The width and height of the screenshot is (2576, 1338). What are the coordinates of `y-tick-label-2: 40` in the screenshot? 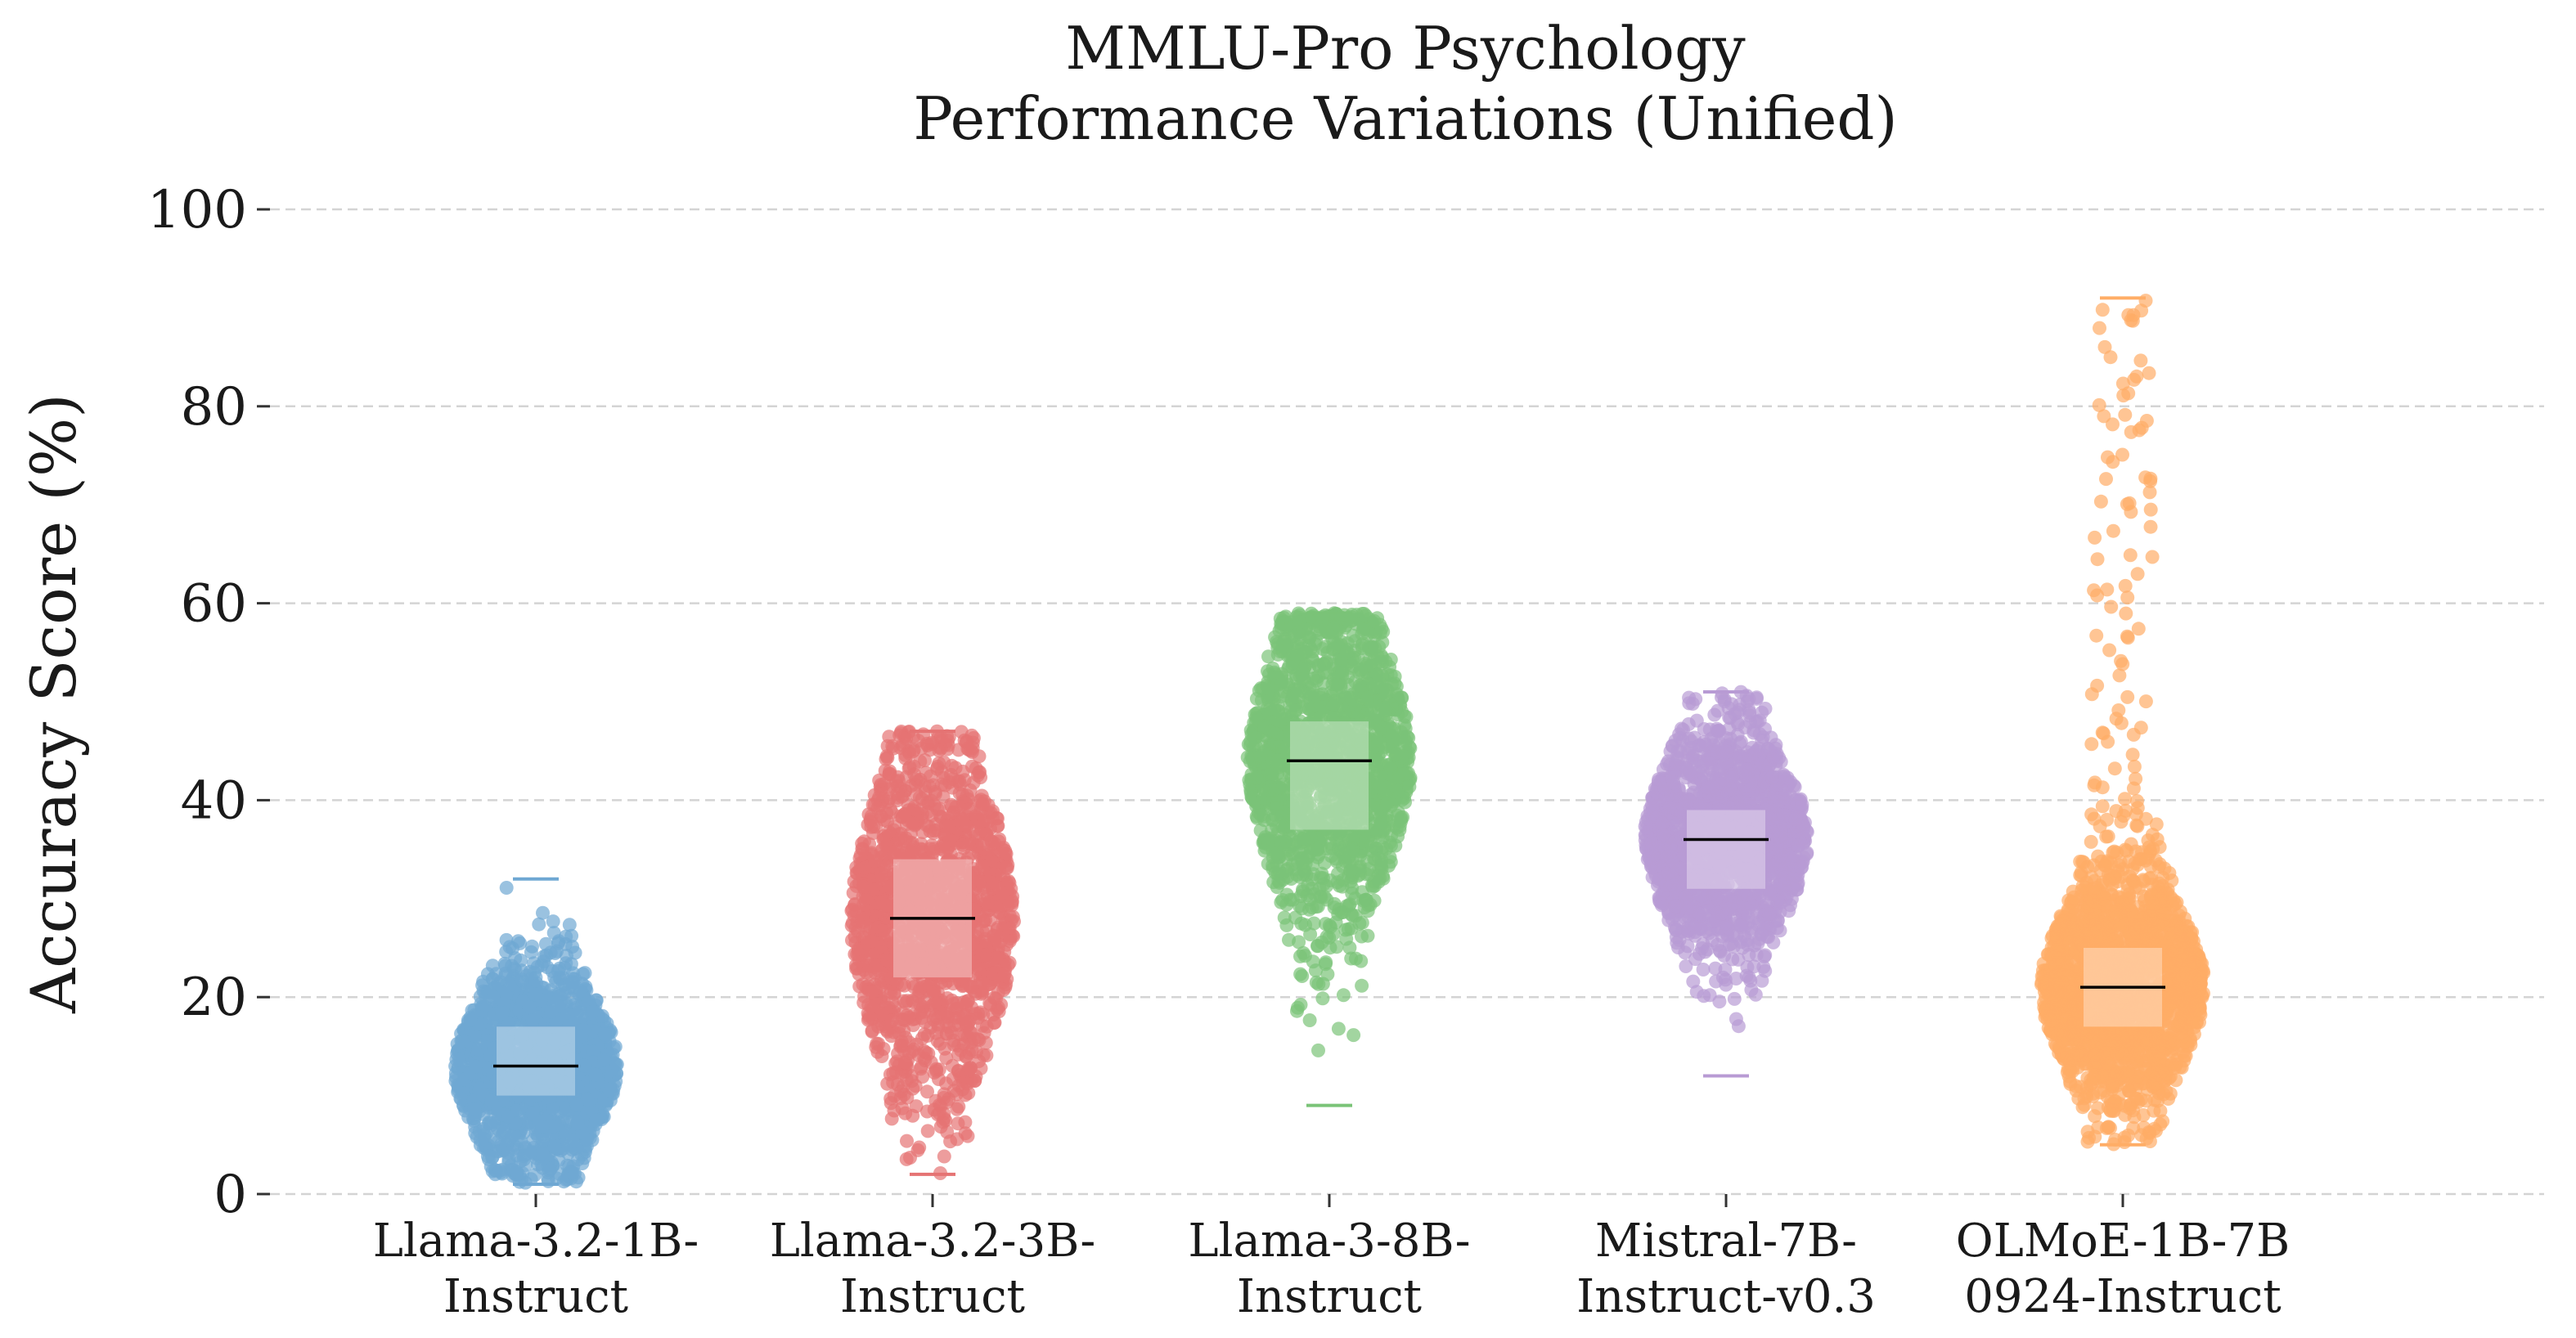 It's located at (214, 800).